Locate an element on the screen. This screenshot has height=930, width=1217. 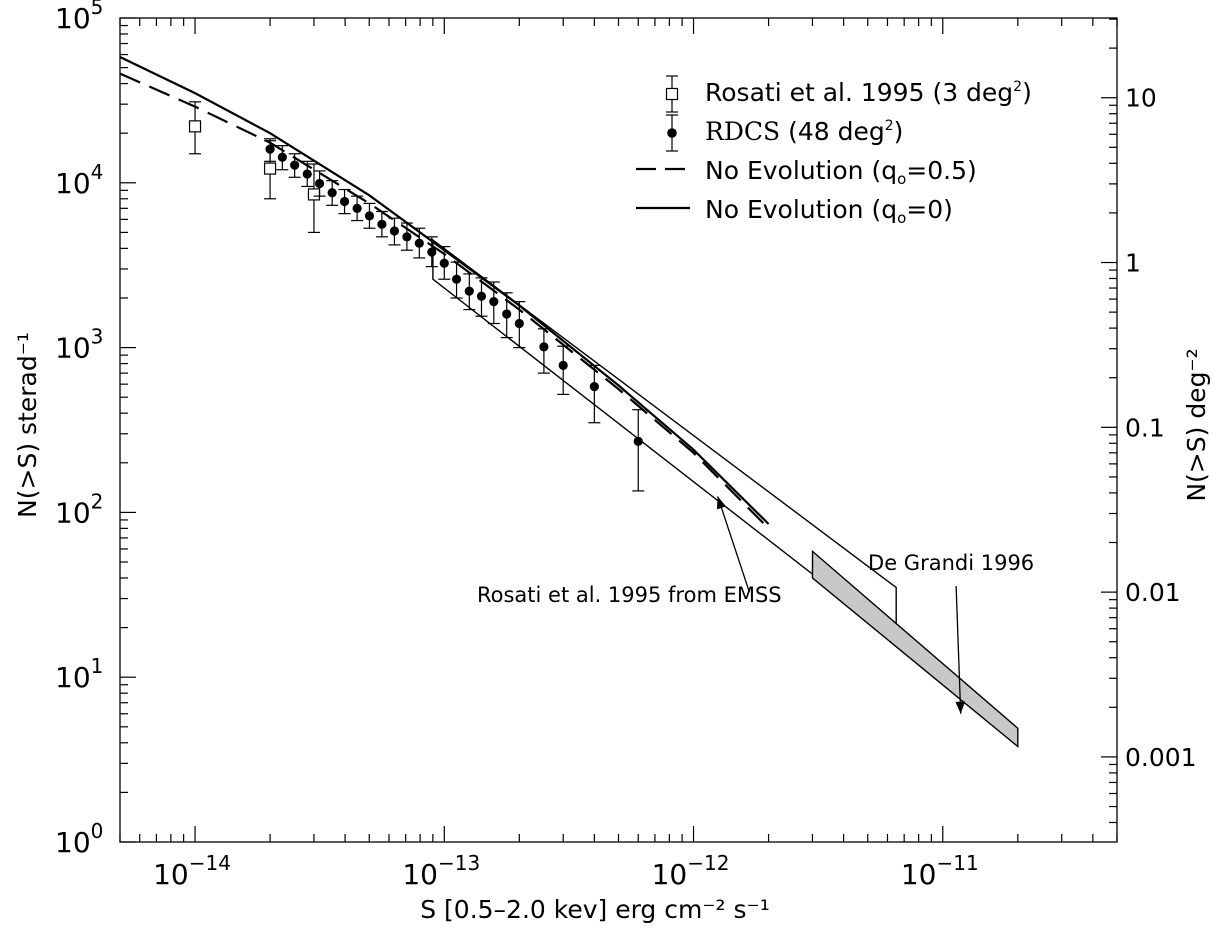
y2-tick-label: 10 is located at coordinates (1141, 98).